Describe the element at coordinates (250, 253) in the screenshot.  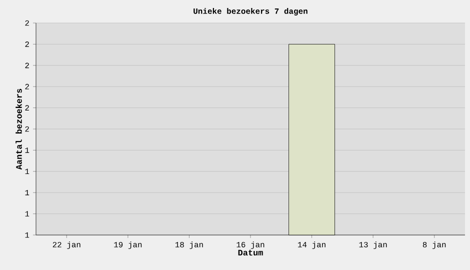
I see `x-axis-title: Datum` at that location.